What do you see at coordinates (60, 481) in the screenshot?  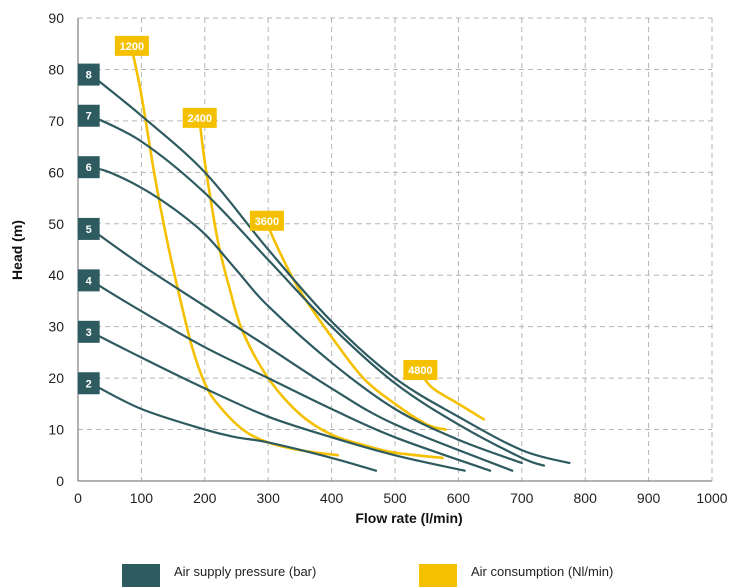 I see `y-tick-label: 0` at bounding box center [60, 481].